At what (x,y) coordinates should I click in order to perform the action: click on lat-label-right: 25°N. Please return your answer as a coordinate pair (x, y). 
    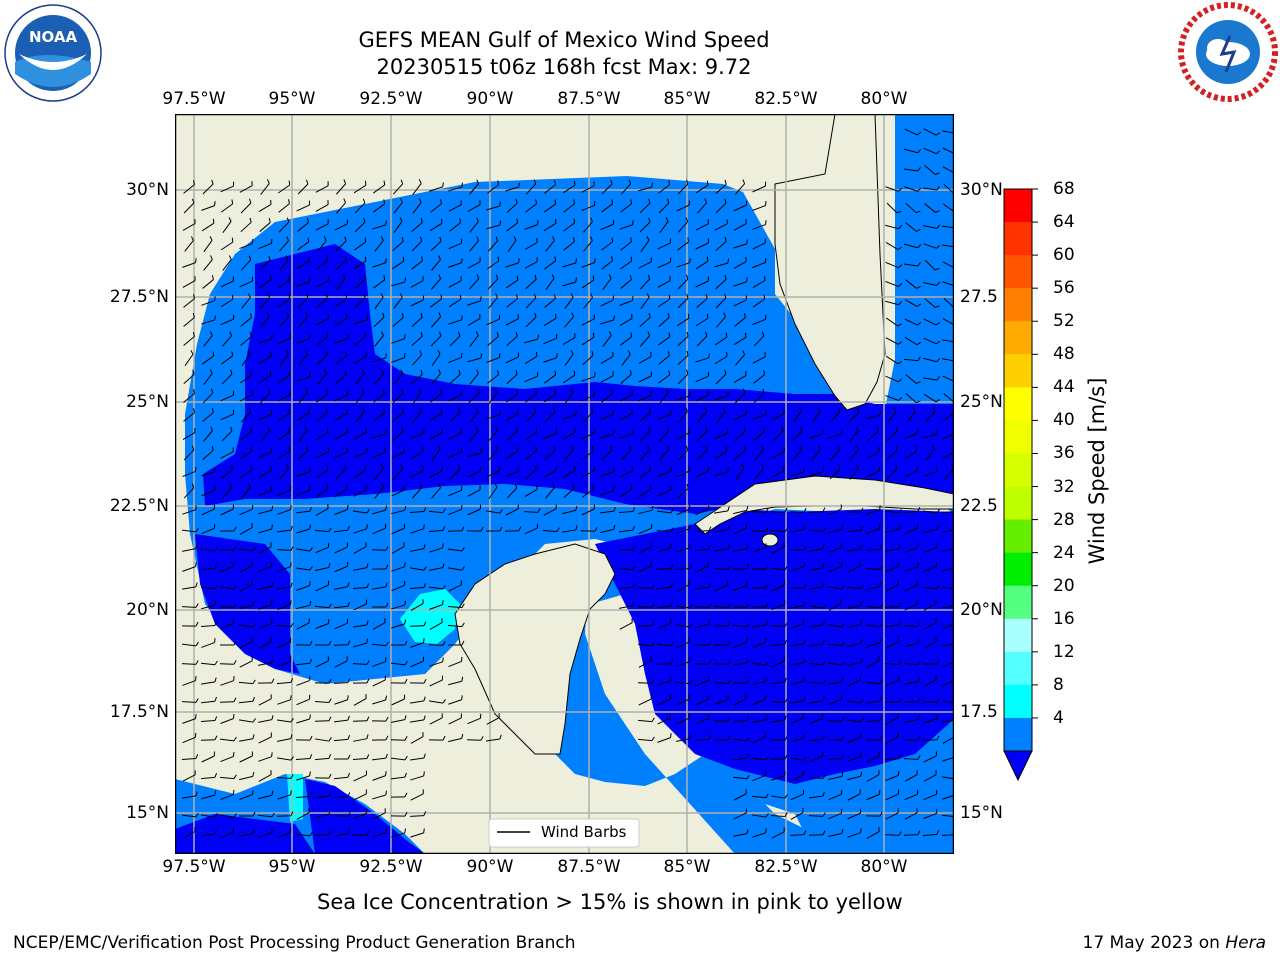
    Looking at the image, I should click on (981, 402).